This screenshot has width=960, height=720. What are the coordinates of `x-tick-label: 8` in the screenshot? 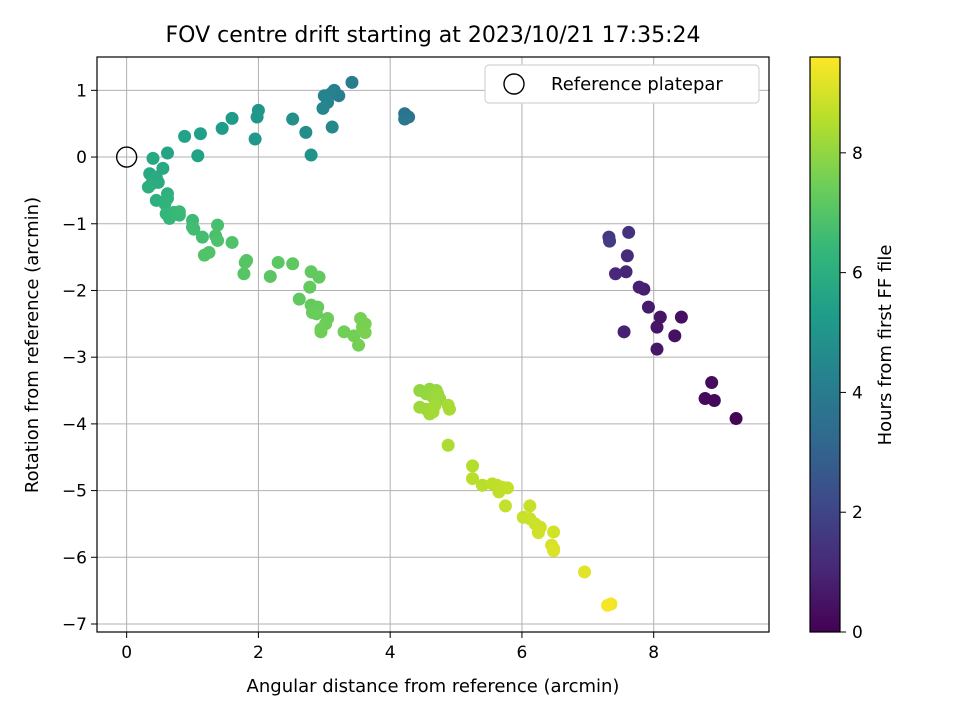 It's located at (653, 653).